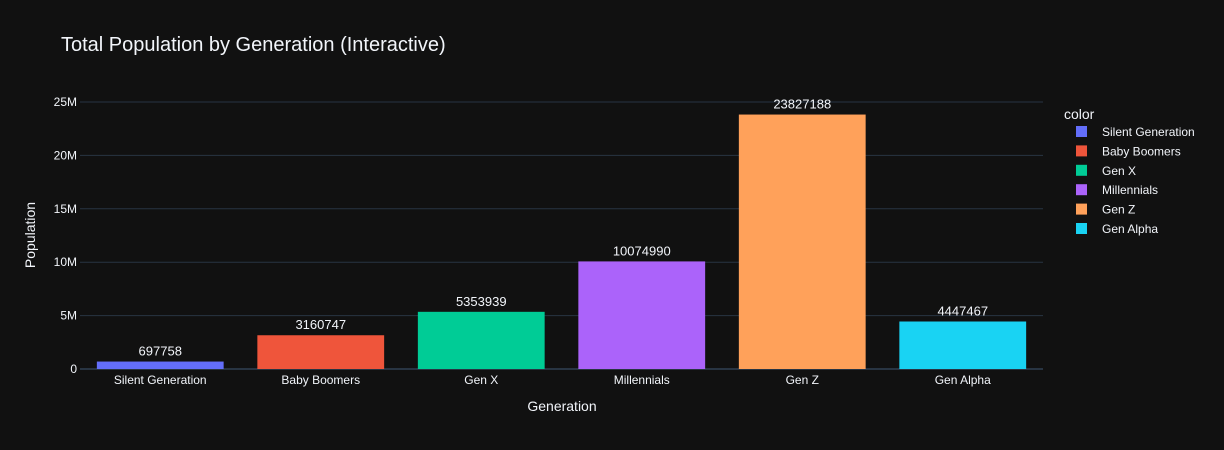 This screenshot has height=450, width=1224. What do you see at coordinates (65, 209) in the screenshot?
I see `y-tick-label: 15M` at bounding box center [65, 209].